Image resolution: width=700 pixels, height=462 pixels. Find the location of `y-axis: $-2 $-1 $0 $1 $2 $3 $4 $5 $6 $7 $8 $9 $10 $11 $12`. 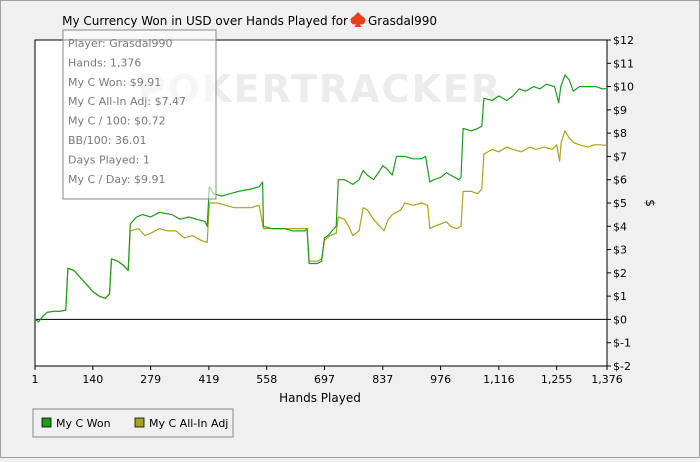

y-axis: $-2 $-1 $0 $1 $2 $3 $4 $5 $6 $7 $8 $9 $10 $11 $12 is located at coordinates (620, 203).